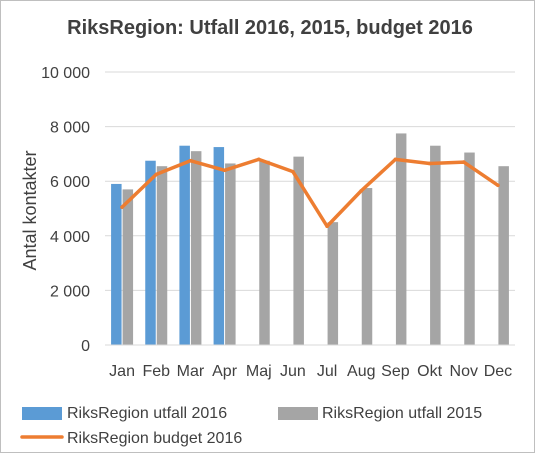 Image resolution: width=535 pixels, height=453 pixels. What do you see at coordinates (224, 170) in the screenshot?
I see `budget-2016-point-apr` at bounding box center [224, 170].